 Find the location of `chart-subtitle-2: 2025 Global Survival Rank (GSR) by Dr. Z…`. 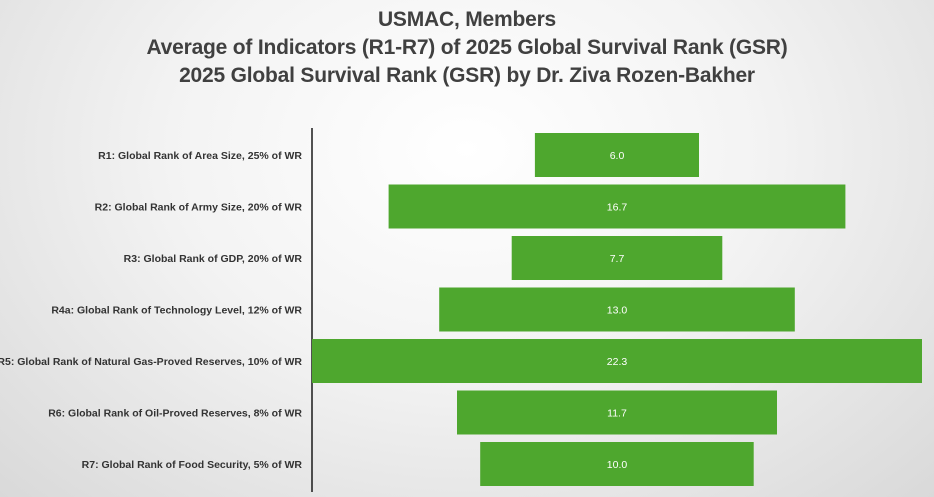

chart-subtitle-2: 2025 Global Survival Rank (GSR) by Dr. Z… is located at coordinates (467, 75).